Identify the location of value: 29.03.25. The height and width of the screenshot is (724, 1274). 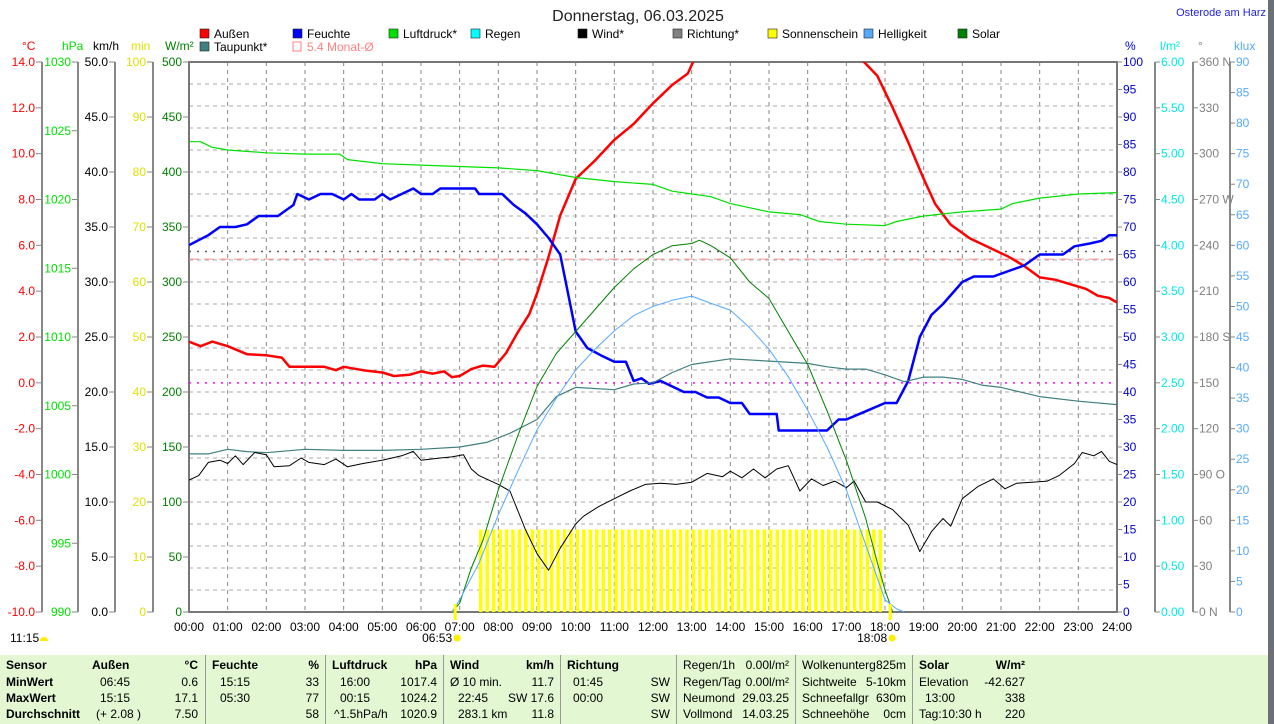
(765, 698).